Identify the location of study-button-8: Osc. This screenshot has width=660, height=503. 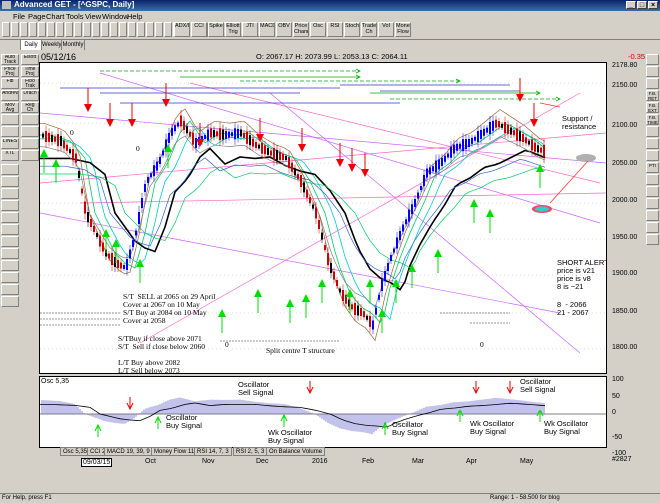
(318, 29).